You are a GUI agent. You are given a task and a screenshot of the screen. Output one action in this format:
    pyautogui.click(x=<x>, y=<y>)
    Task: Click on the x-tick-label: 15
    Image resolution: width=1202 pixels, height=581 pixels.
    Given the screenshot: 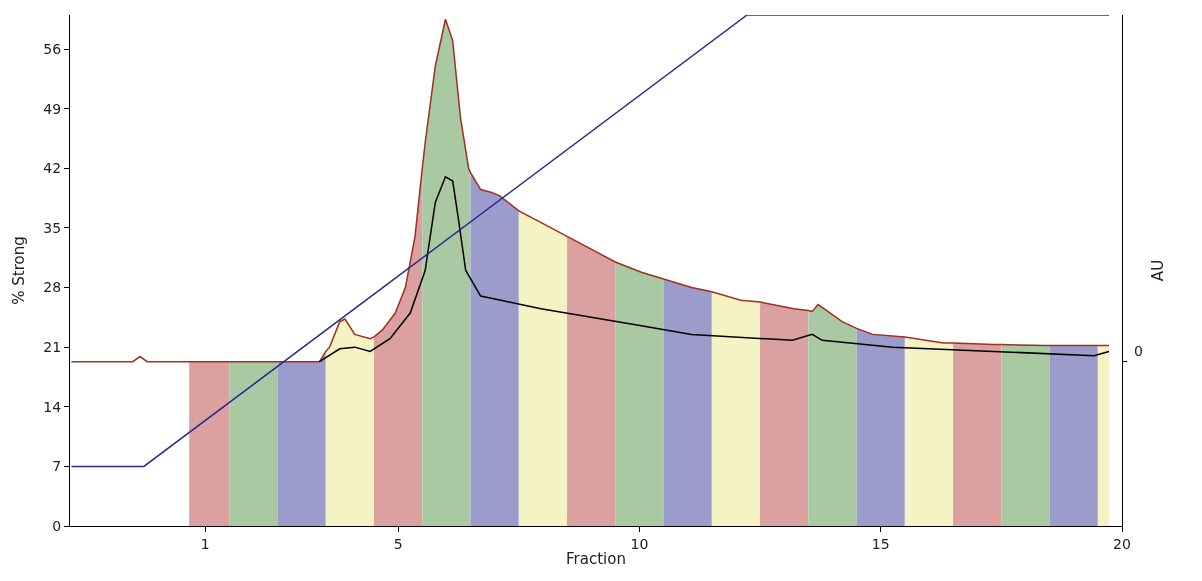 What is the action you would take?
    pyautogui.click(x=880, y=543)
    